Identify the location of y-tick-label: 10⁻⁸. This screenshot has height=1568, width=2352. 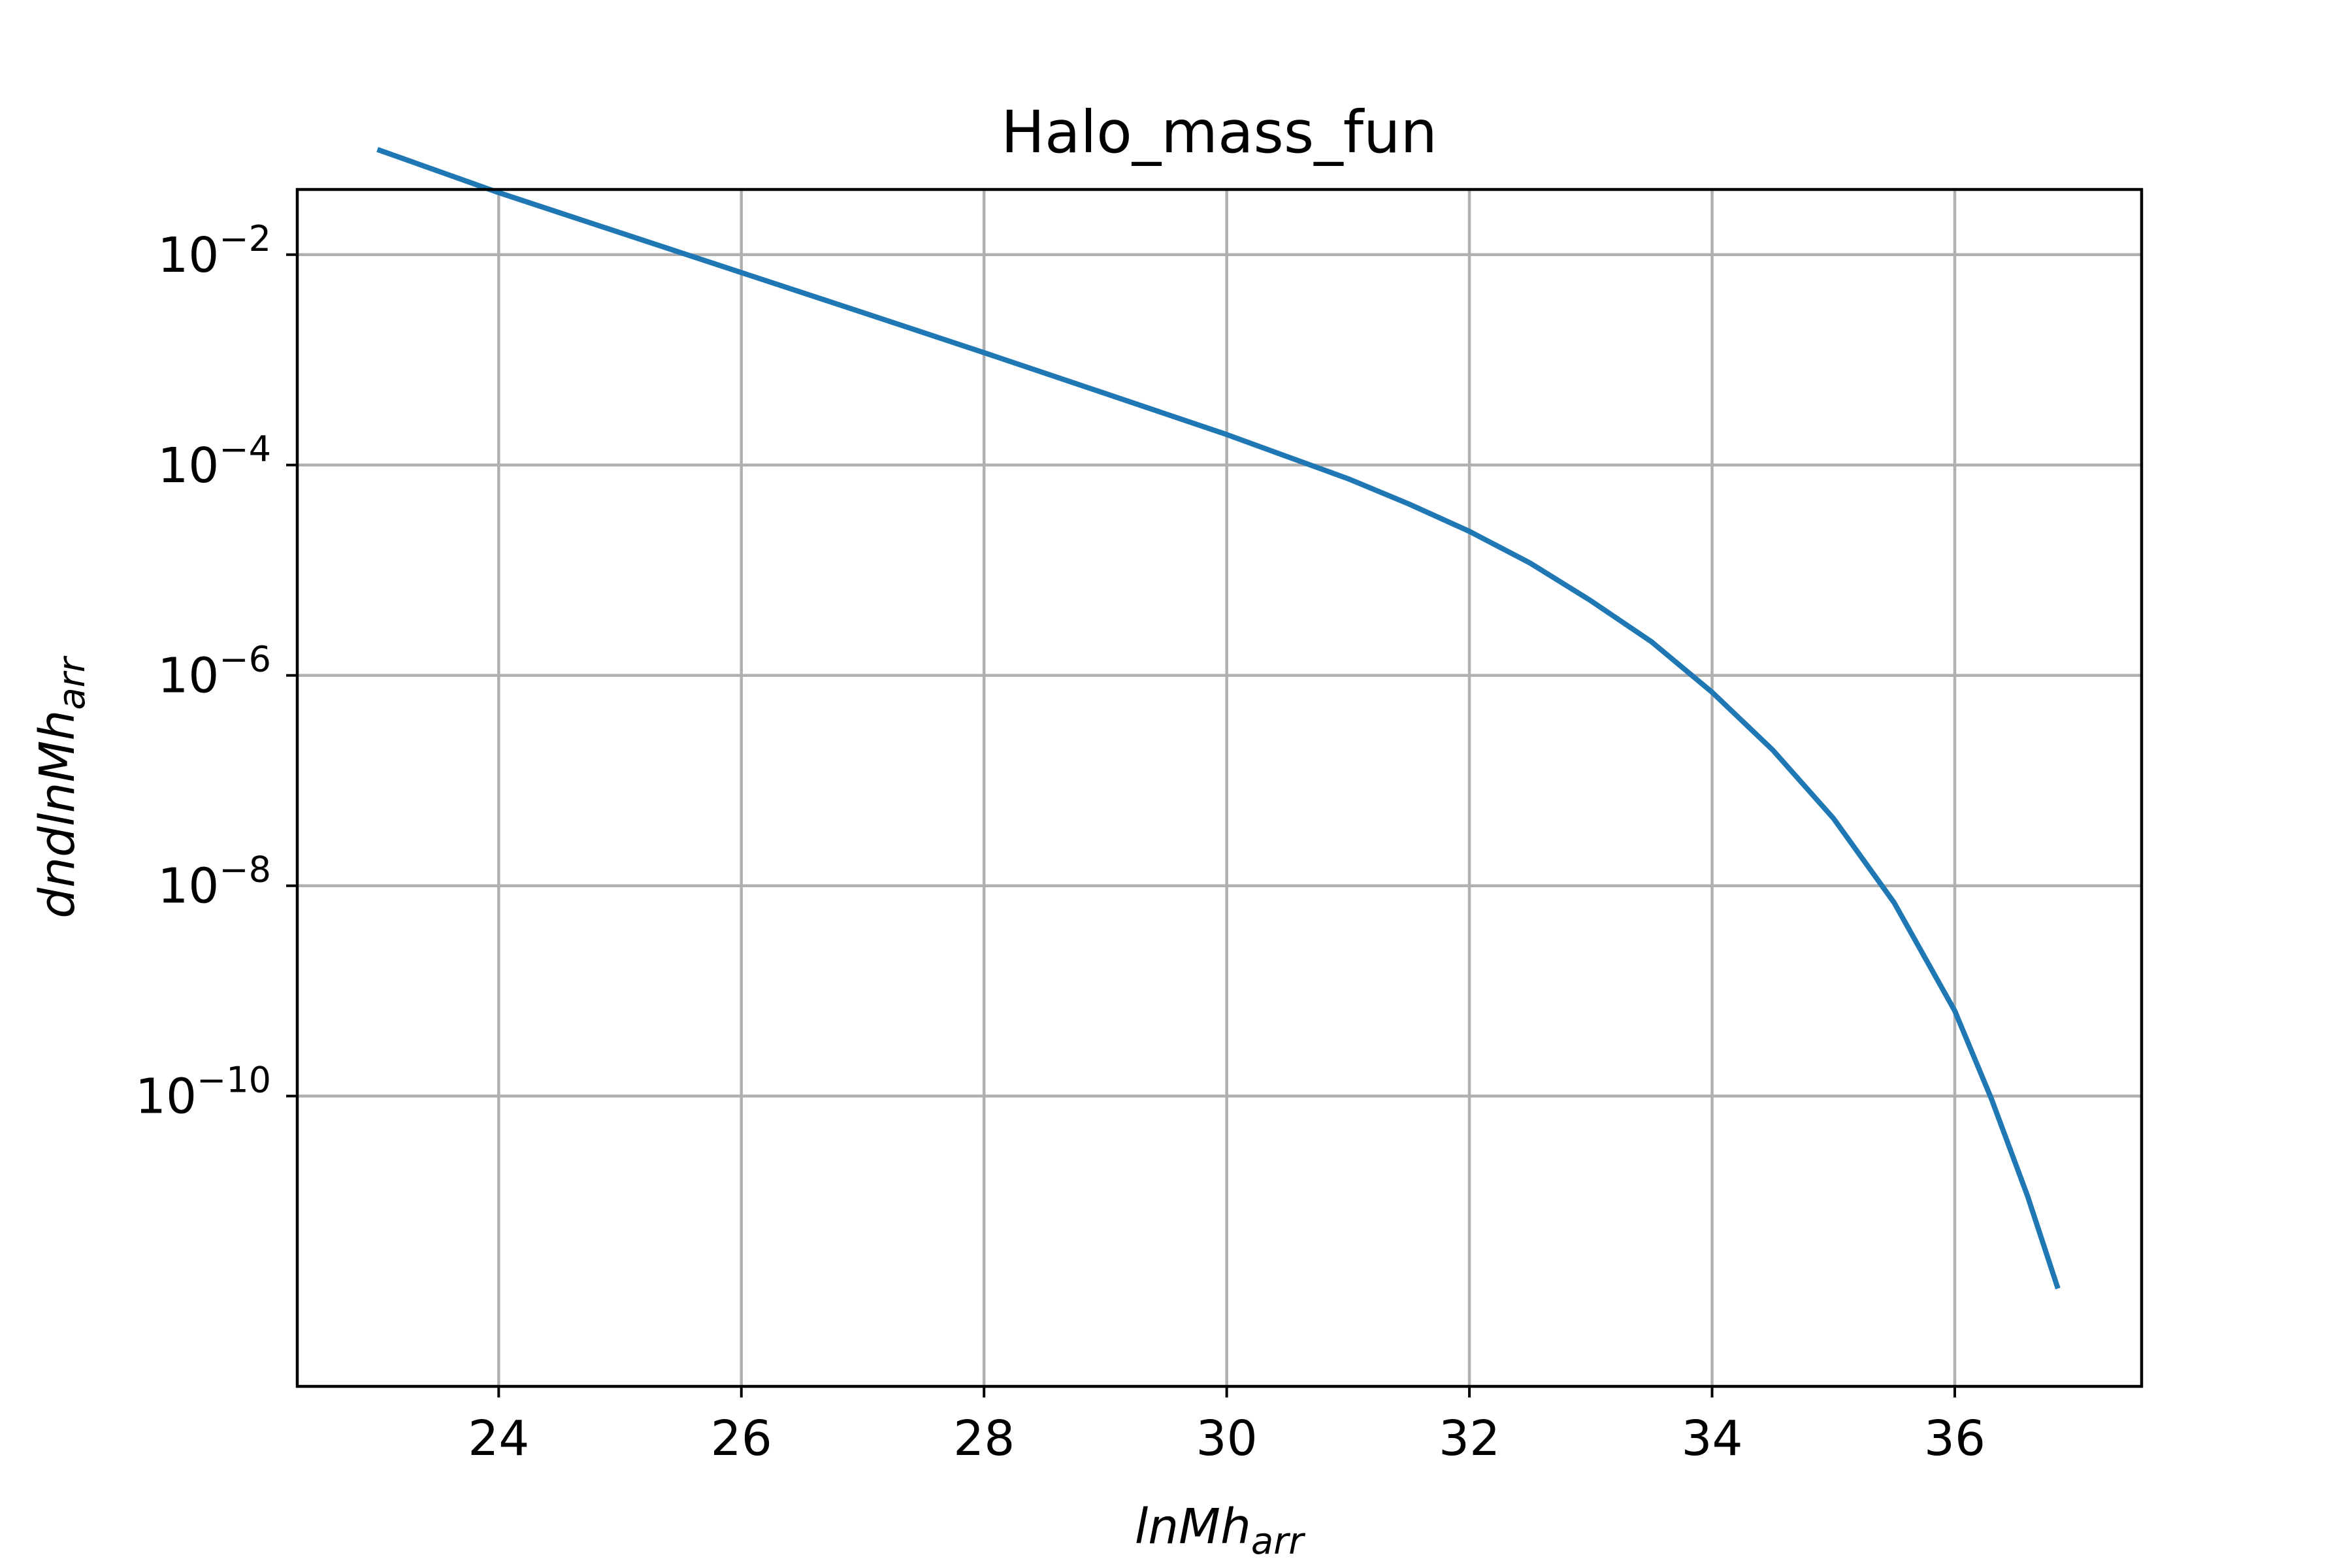
(214, 882).